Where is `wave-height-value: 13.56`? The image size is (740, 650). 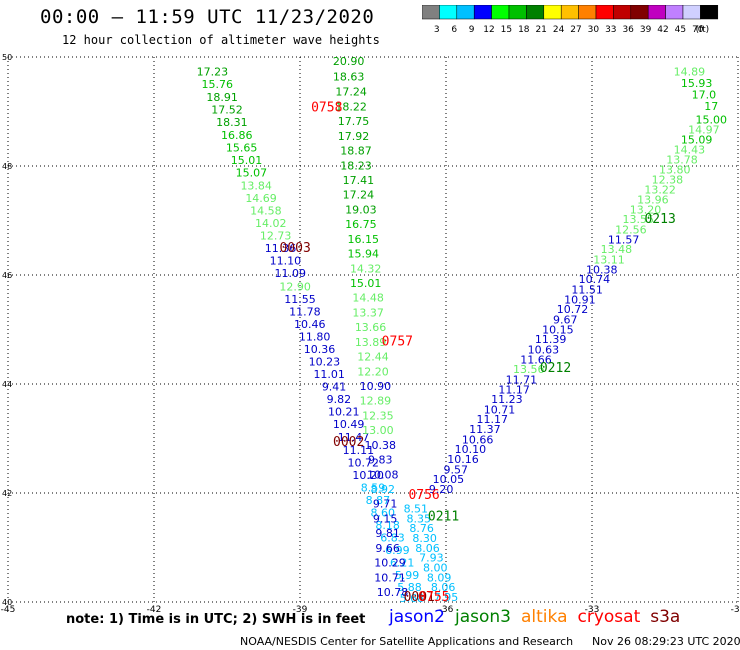 wave-height-value: 13.56 is located at coordinates (529, 369).